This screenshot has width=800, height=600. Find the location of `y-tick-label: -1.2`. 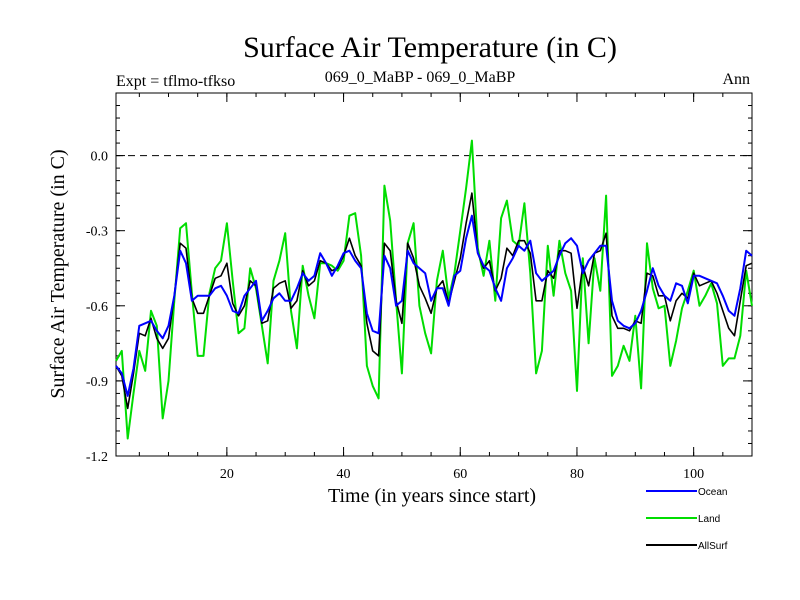

y-tick-label: -1.2 is located at coordinates (97, 457).